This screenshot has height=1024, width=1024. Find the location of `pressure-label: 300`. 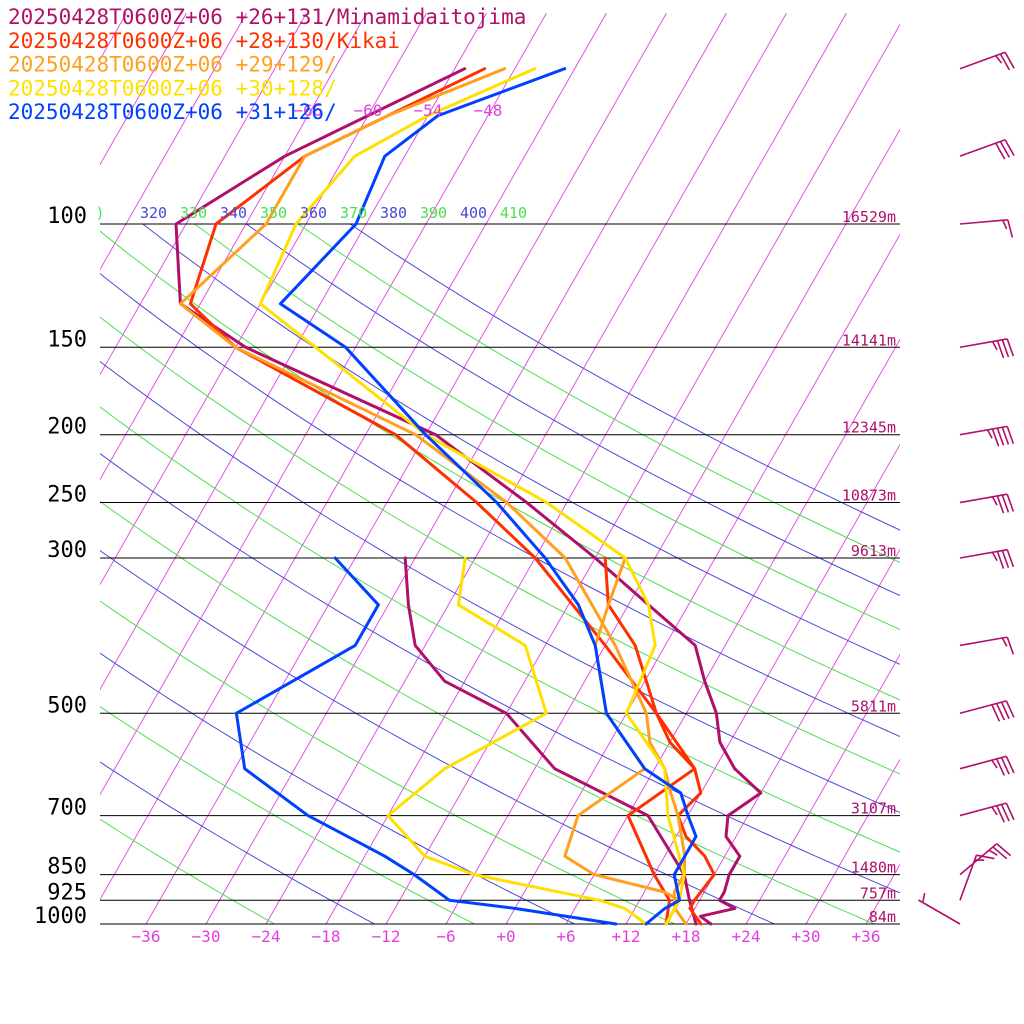

pressure-label: 300 is located at coordinates (67, 550).